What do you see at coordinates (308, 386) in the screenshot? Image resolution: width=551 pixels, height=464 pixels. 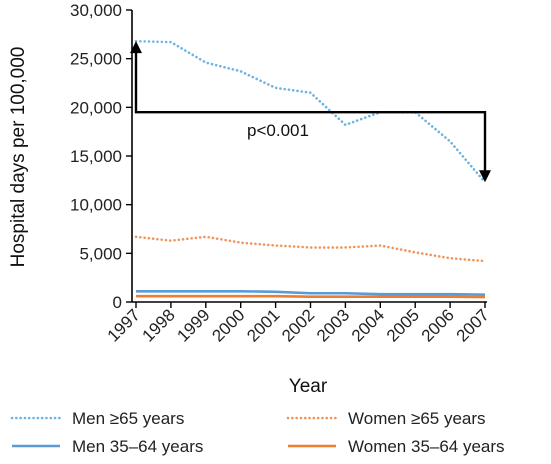 I see `x-axis-title: Year` at bounding box center [308, 386].